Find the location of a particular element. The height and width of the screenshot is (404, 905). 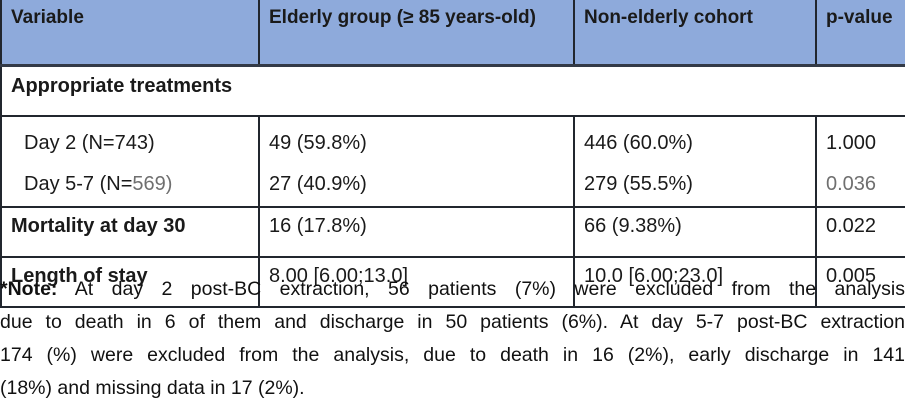

row-label-day2: Day 2 (N=743) is located at coordinates (89, 143).